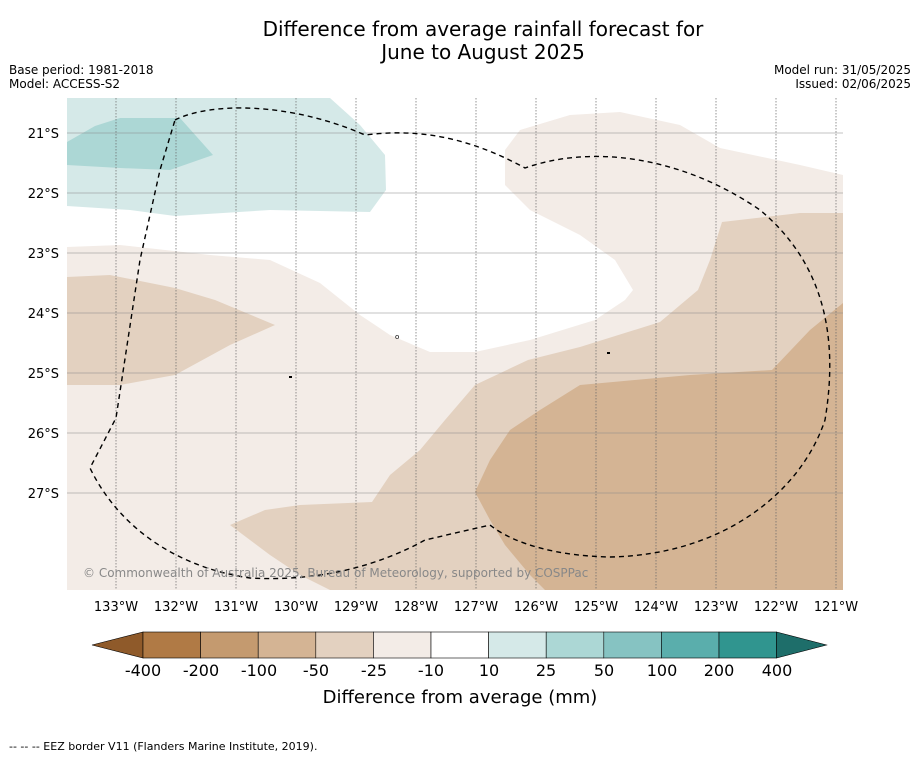 The height and width of the screenshot is (758, 919). Describe the element at coordinates (536, 607) in the screenshot. I see `lon-label: 126°W` at that location.